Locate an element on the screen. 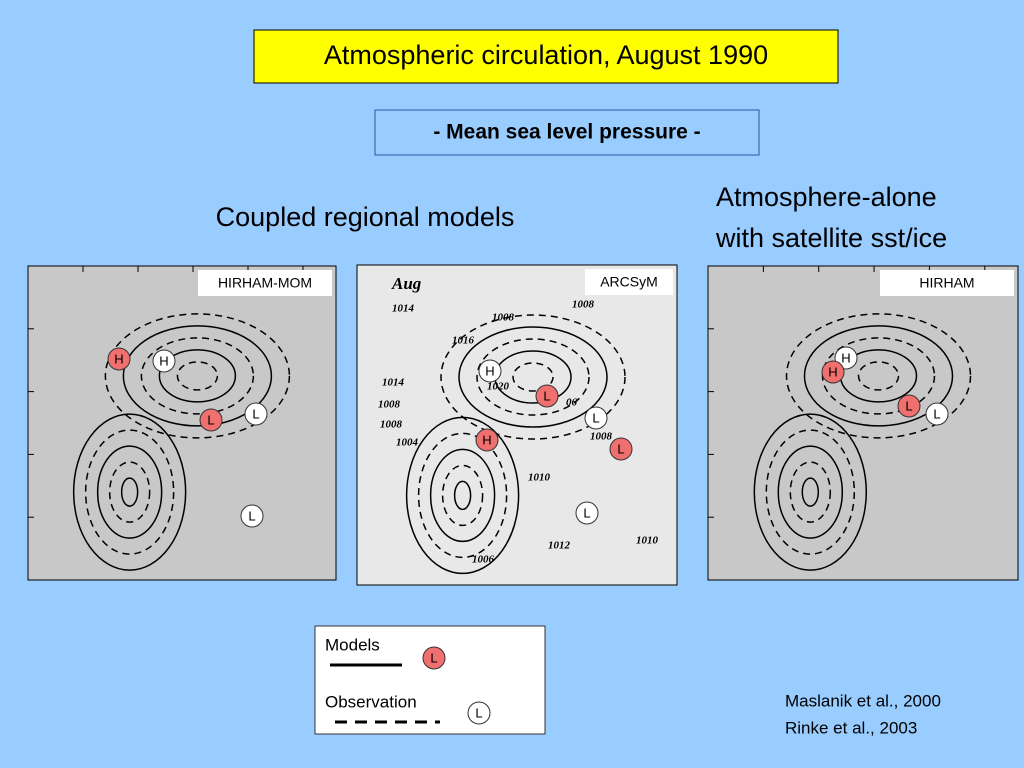  subtitle-box is located at coordinates (567, 132).